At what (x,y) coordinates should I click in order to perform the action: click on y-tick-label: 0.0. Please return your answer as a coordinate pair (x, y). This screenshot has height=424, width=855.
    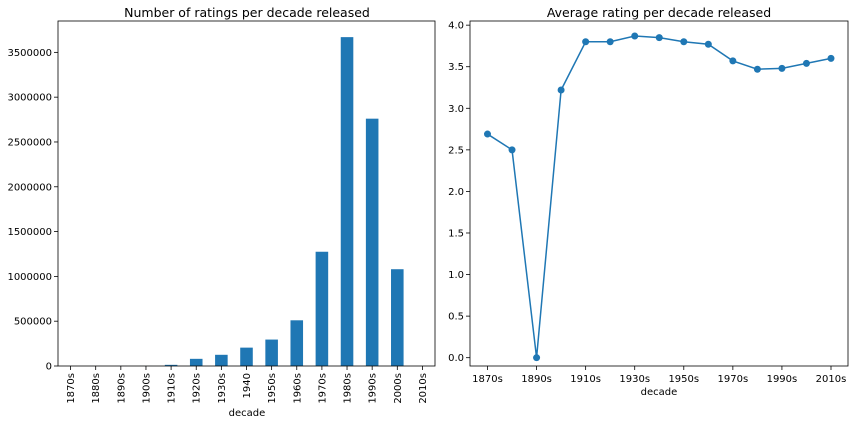
    Looking at the image, I should click on (456, 358).